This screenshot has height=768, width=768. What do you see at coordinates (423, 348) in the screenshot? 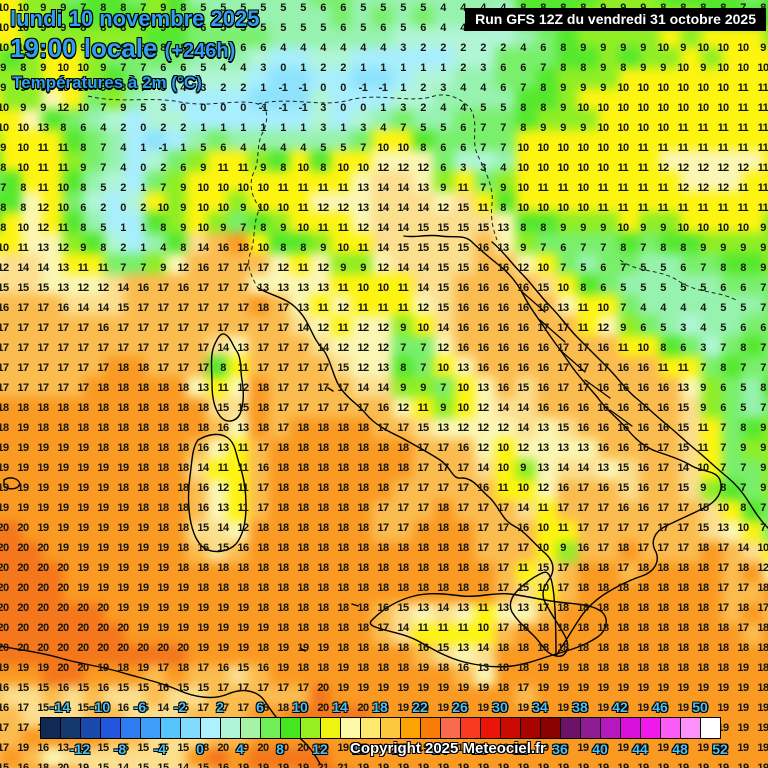
I see `temp-value: 7` at bounding box center [423, 348].